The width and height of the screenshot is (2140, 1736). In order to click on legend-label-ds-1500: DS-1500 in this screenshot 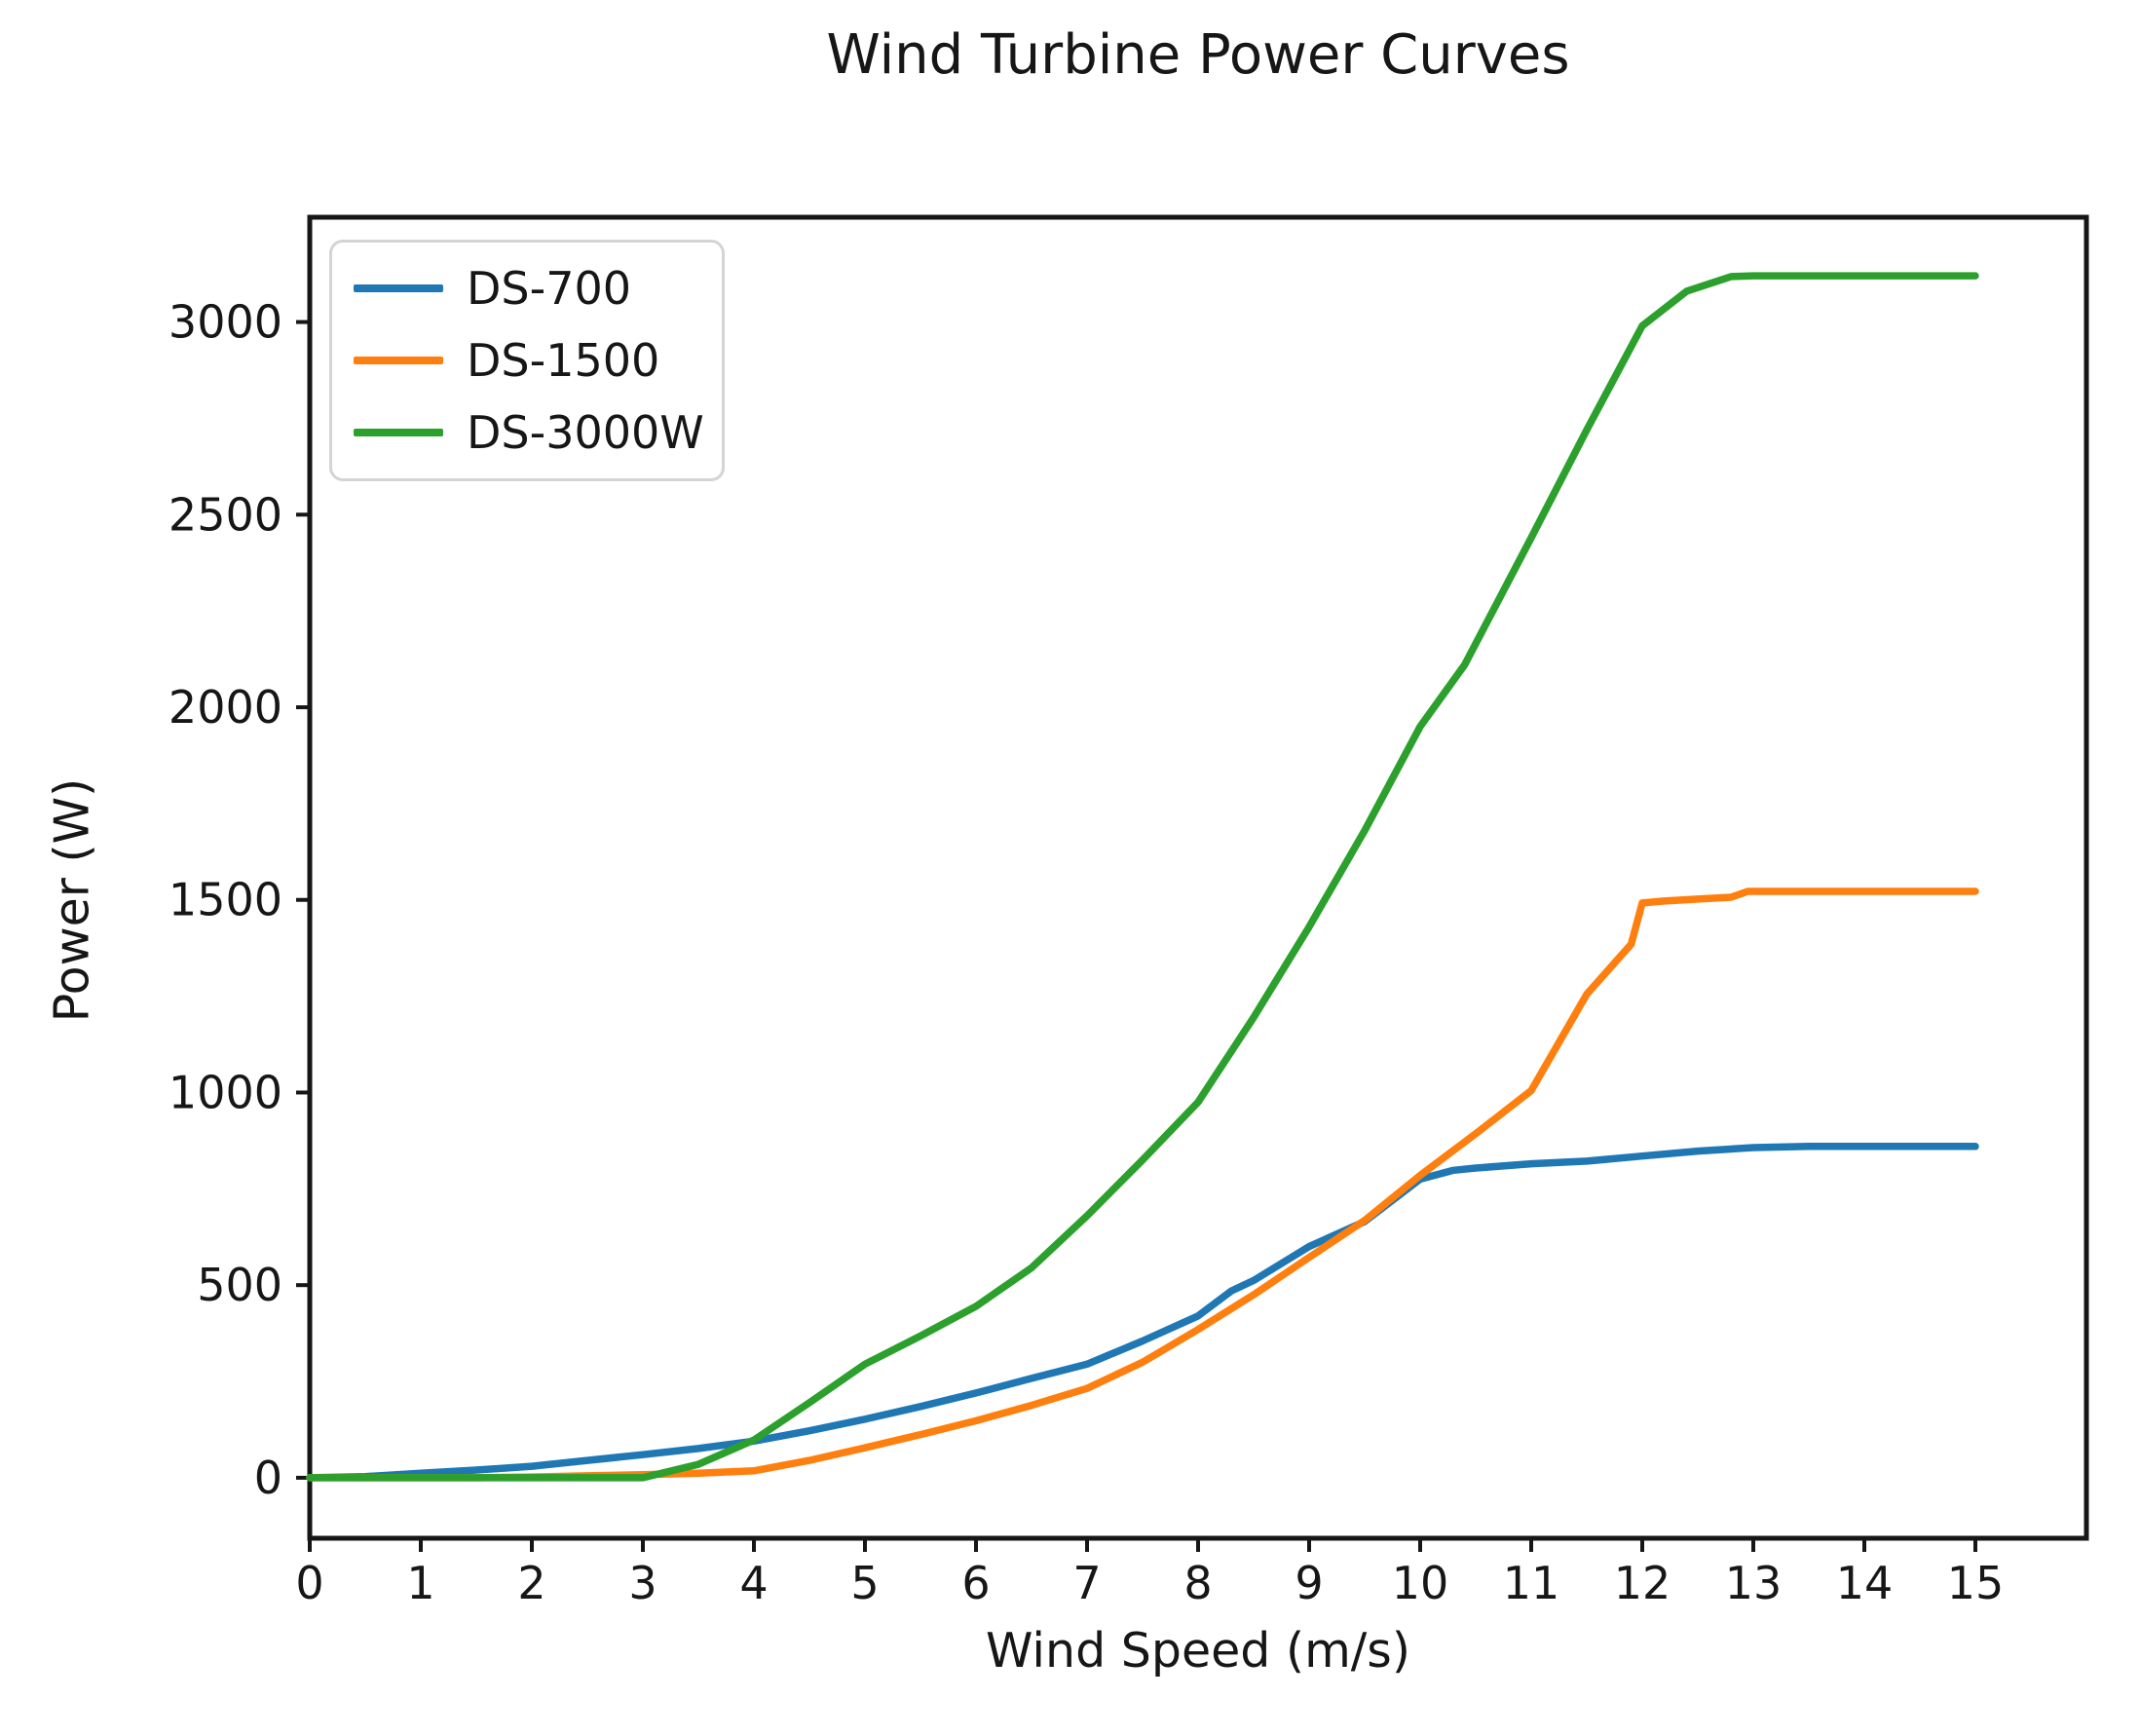, I will do `click(563, 360)`.